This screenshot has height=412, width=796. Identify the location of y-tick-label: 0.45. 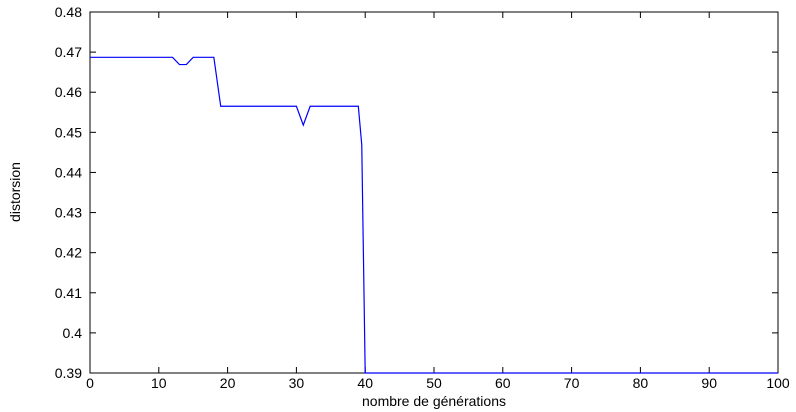
(68, 132).